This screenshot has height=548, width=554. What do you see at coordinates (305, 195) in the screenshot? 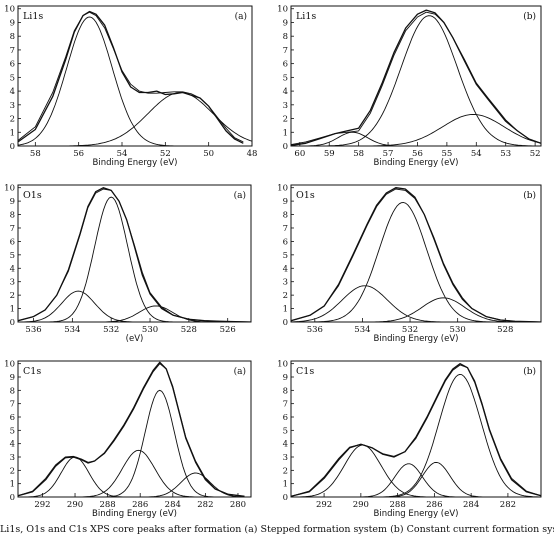
I see `panel-title: O1s` at bounding box center [305, 195].